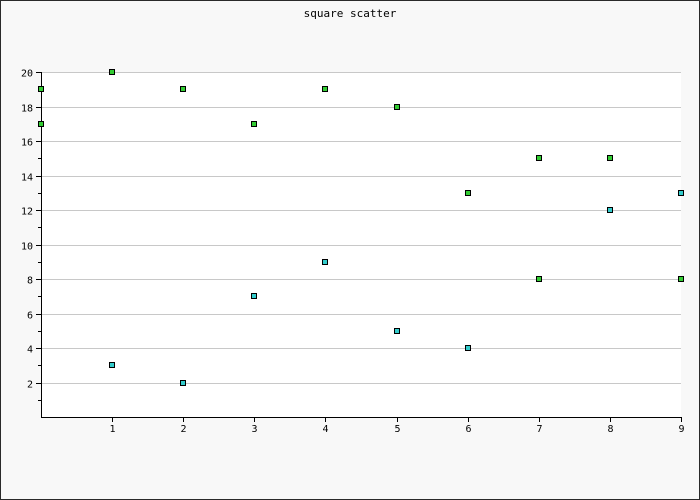 This screenshot has height=500, width=700. What do you see at coordinates (112, 429) in the screenshot?
I see `x-tick-label-1: 1` at bounding box center [112, 429].